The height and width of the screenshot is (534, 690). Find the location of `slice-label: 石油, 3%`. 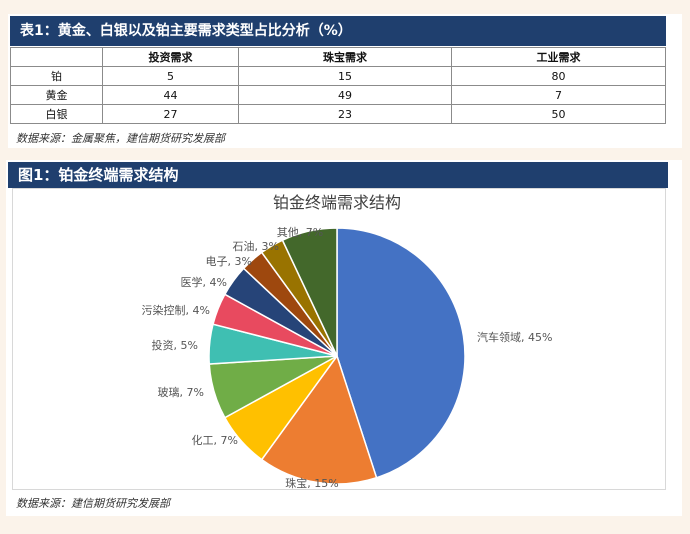

slice-label: 石油, 3% is located at coordinates (256, 246).